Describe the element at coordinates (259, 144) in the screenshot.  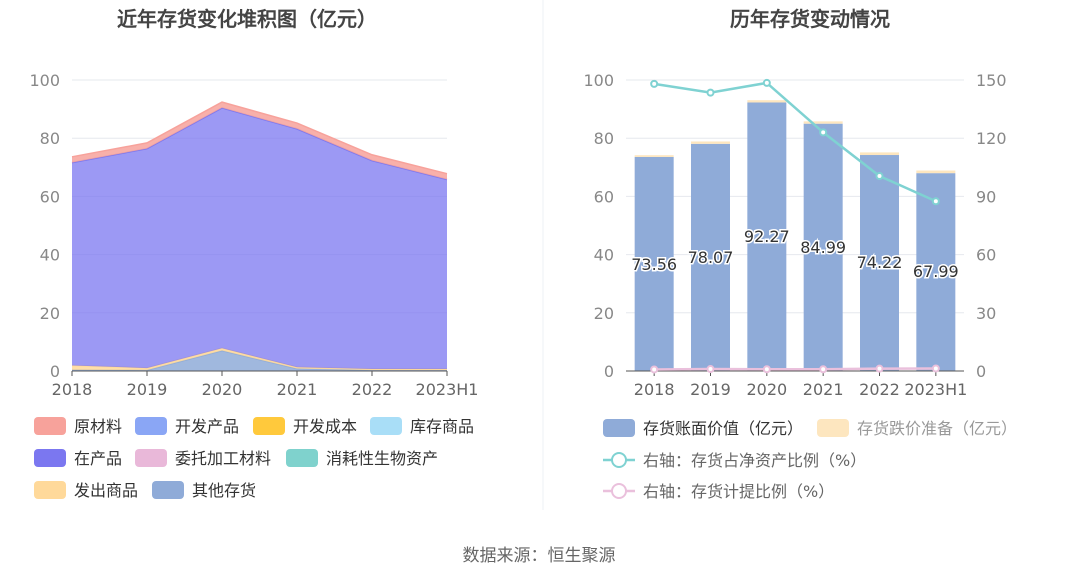
I see `area-line-s7` at that location.